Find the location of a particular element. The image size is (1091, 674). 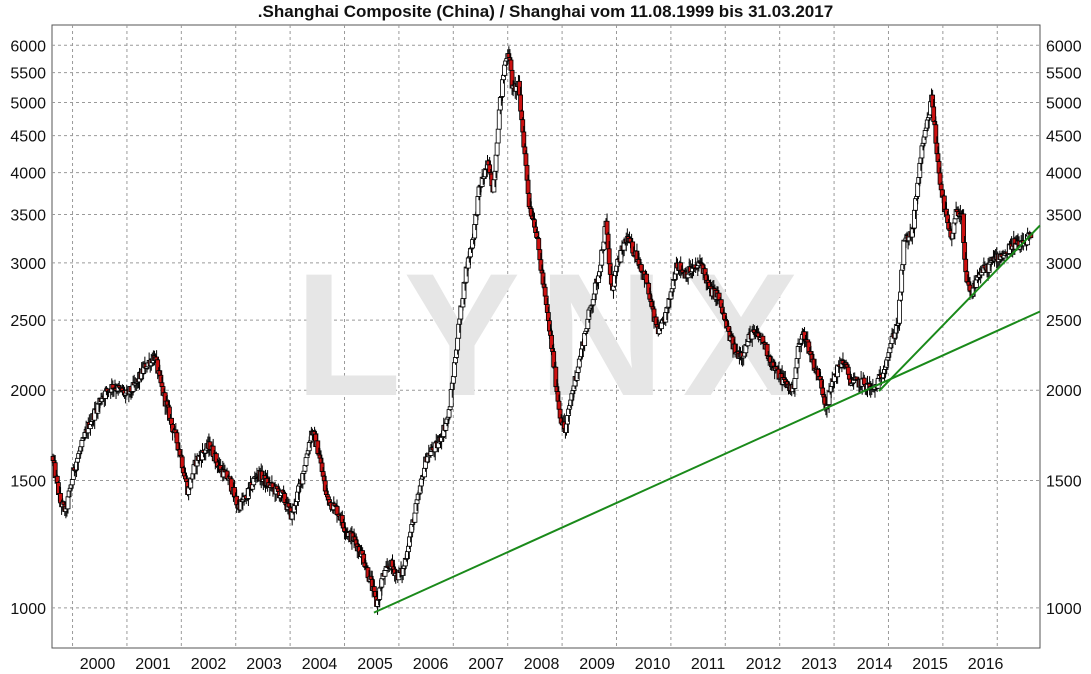

x-tick-label: 2011 is located at coordinates (708, 664).